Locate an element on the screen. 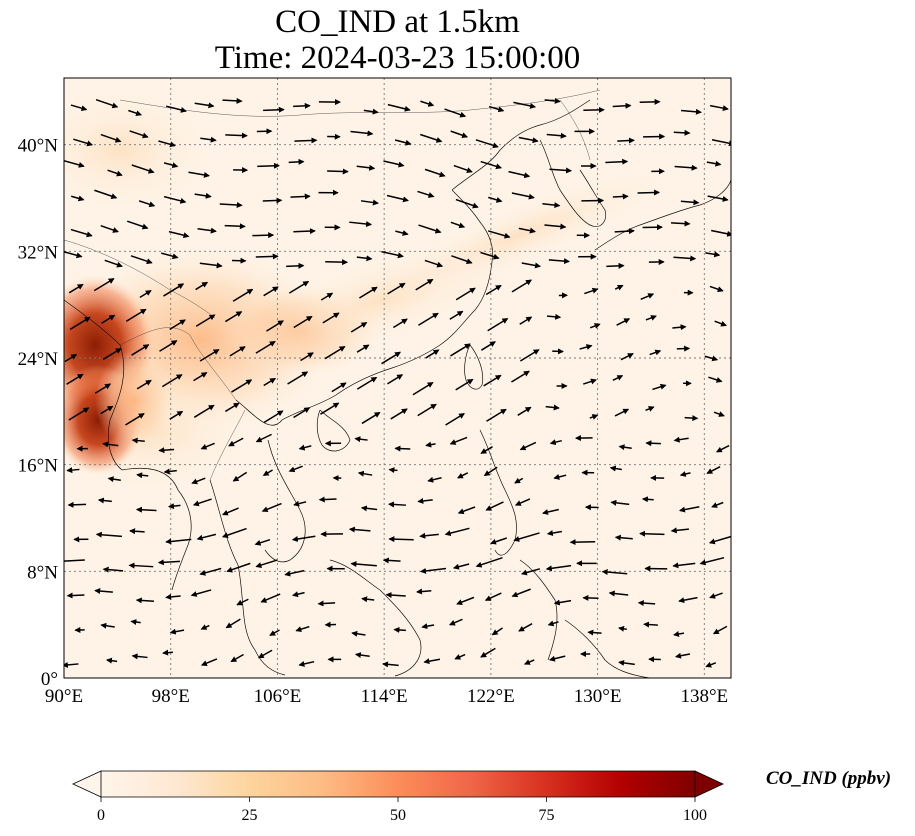 The width and height of the screenshot is (915, 836). coast-south-china is located at coordinates (364, 307).